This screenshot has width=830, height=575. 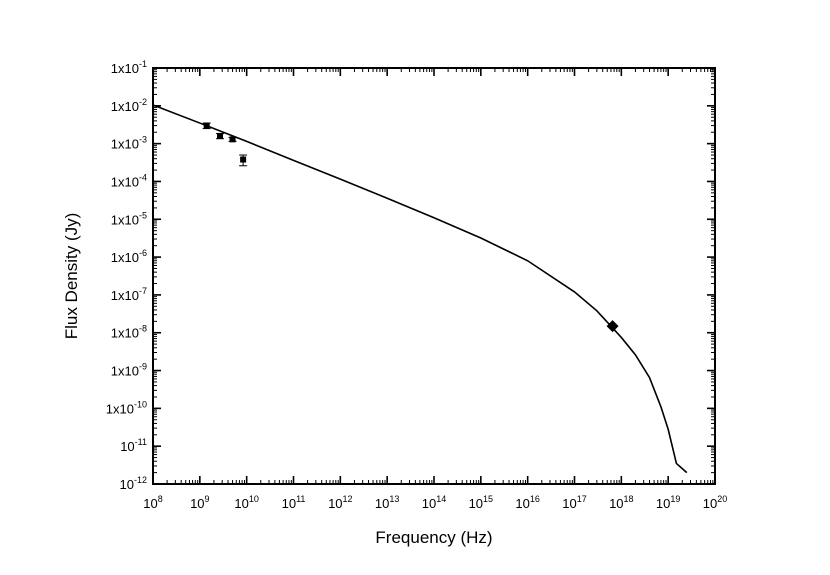 I want to click on x-tick-label: 10¹⁹, so click(x=668, y=502).